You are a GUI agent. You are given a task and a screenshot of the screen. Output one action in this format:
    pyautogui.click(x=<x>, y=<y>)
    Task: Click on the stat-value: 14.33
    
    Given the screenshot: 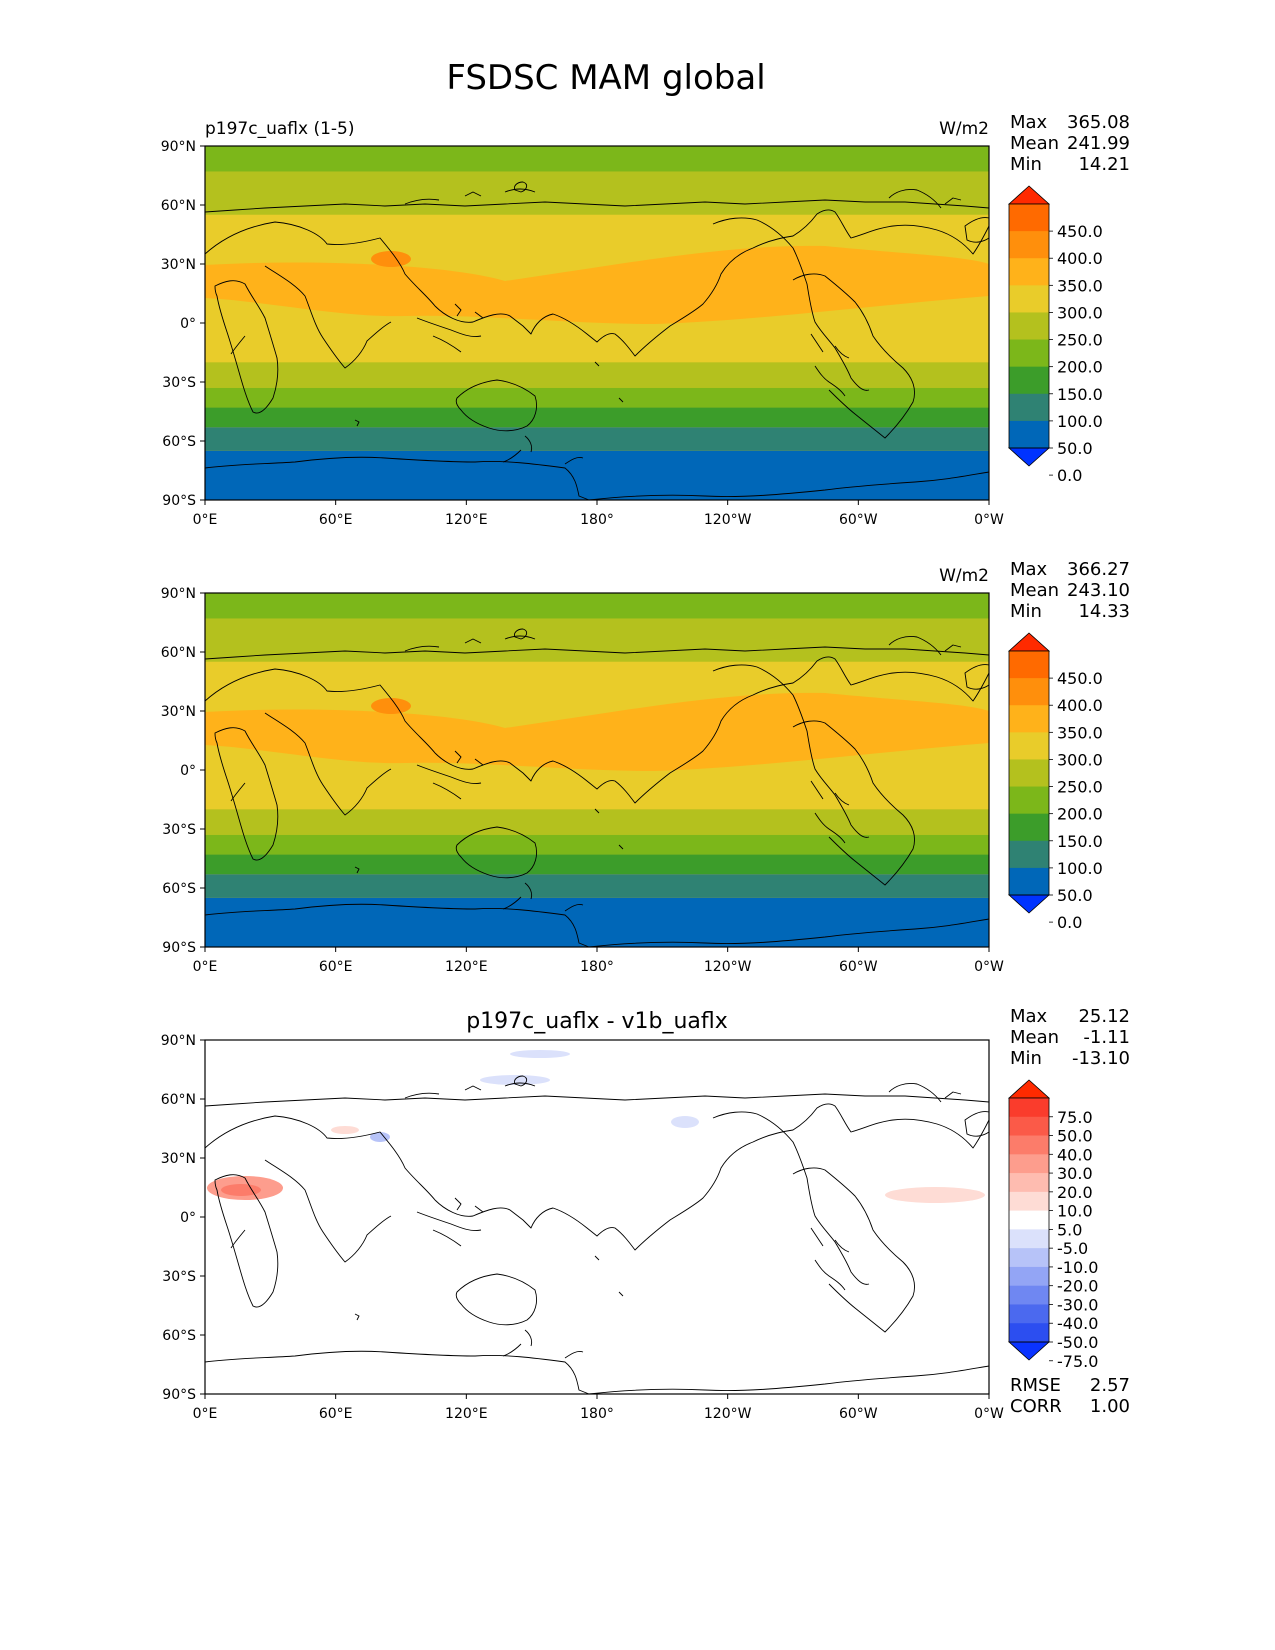 What is the action you would take?
    pyautogui.click(x=1104, y=611)
    